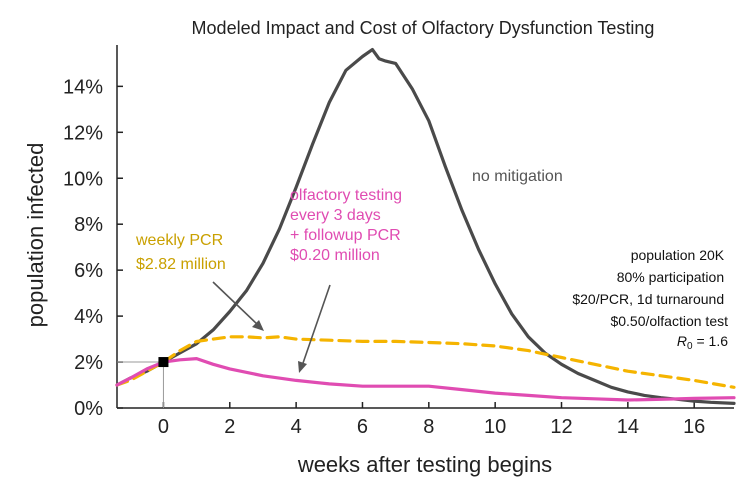 The height and width of the screenshot is (500, 750). I want to click on weekly-pcr-arrowhead, so click(258, 325).